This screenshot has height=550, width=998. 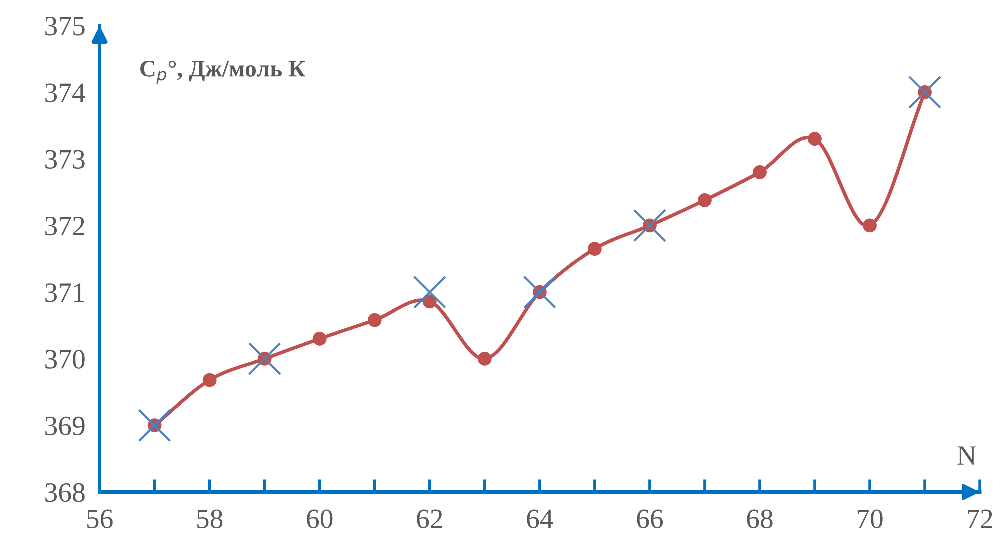 What do you see at coordinates (66, 93) in the screenshot?
I see `y-tick-label: 374` at bounding box center [66, 93].